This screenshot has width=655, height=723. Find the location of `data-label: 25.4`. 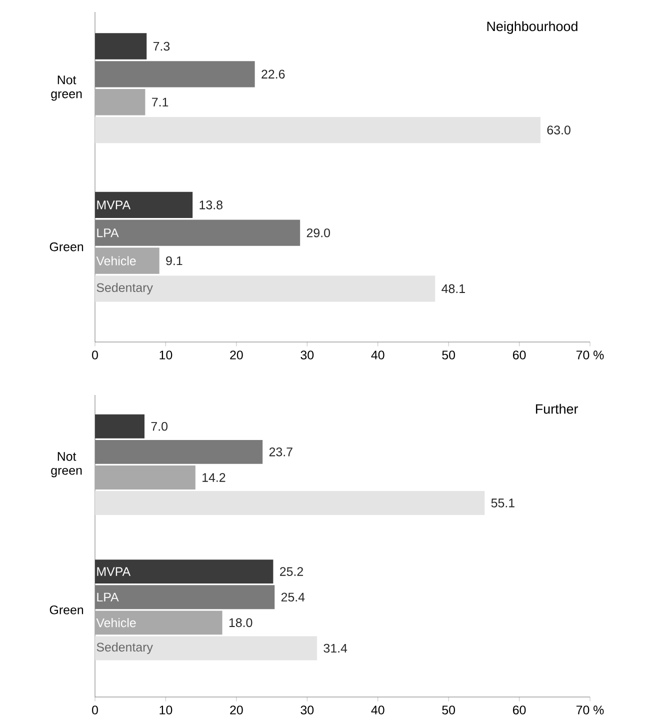

data-label: 25.4 is located at coordinates (293, 597).